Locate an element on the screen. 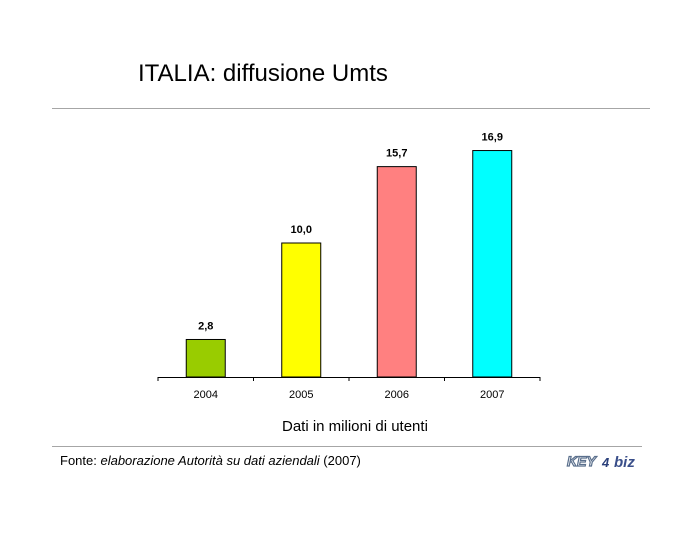 Image resolution: width=700 pixels, height=550 pixels. source-italic: elaborazione Autorità su dati aziendali is located at coordinates (210, 460).